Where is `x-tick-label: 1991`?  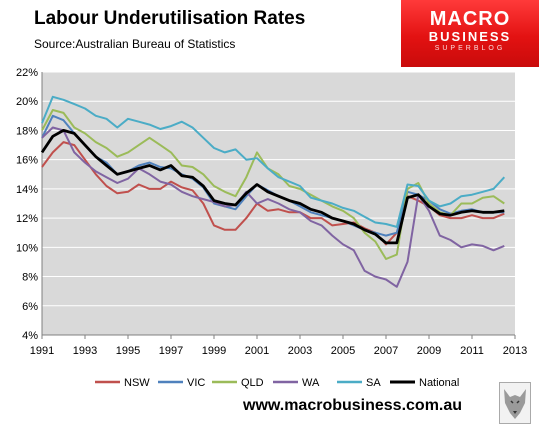
x-tick-label: 1991 is located at coordinates (42, 351).